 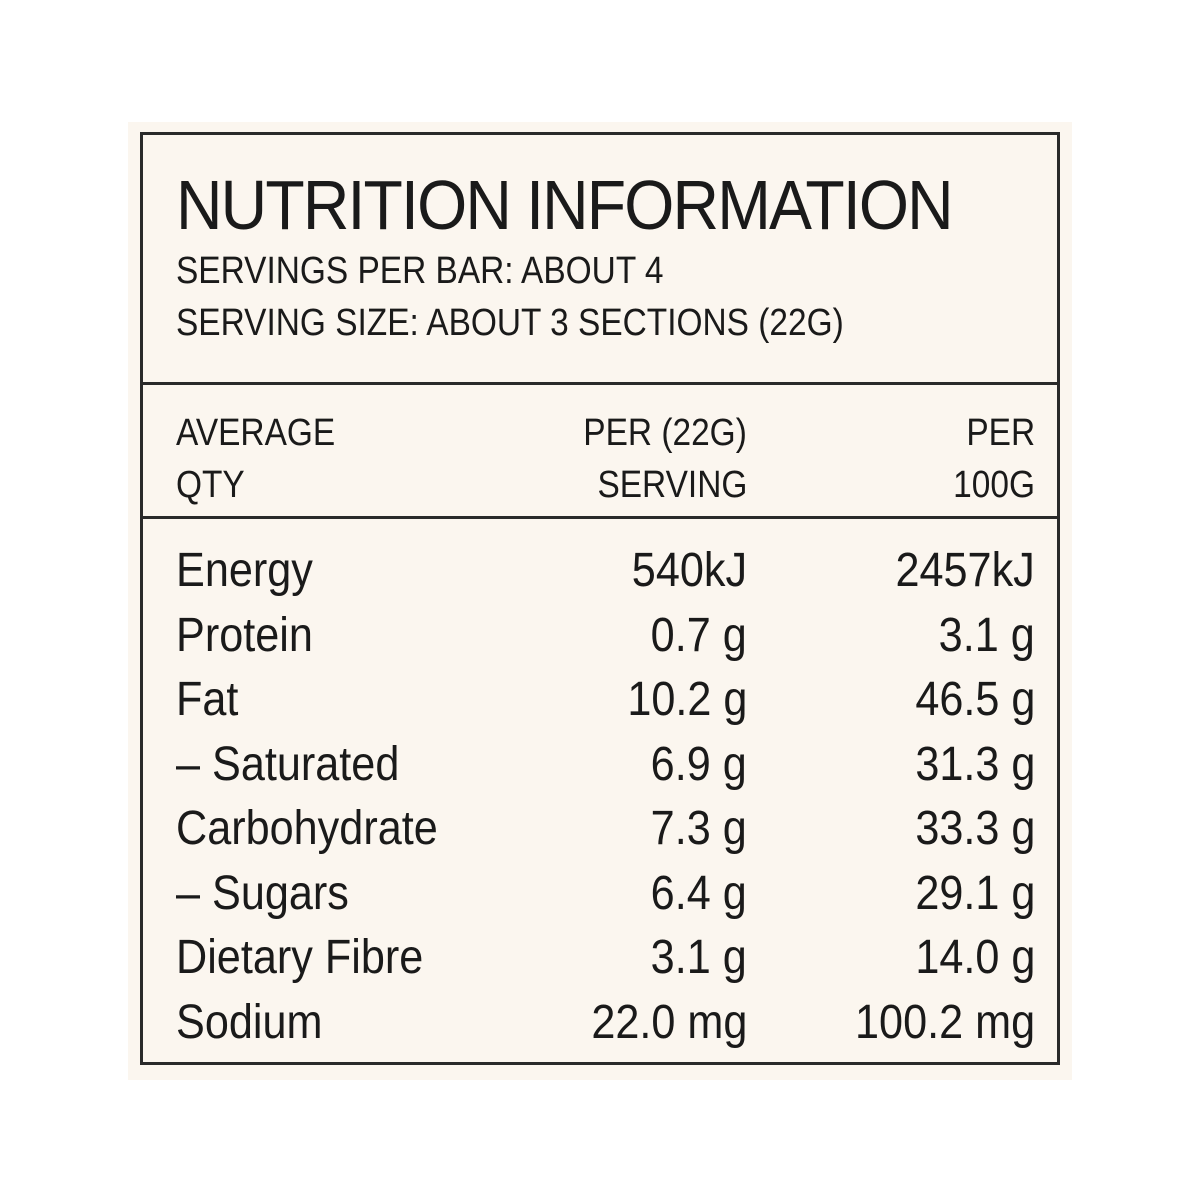 What do you see at coordinates (600, 894) in the screenshot?
I see `table-row: – Sugars 6.4 g 29.1 g` at bounding box center [600, 894].